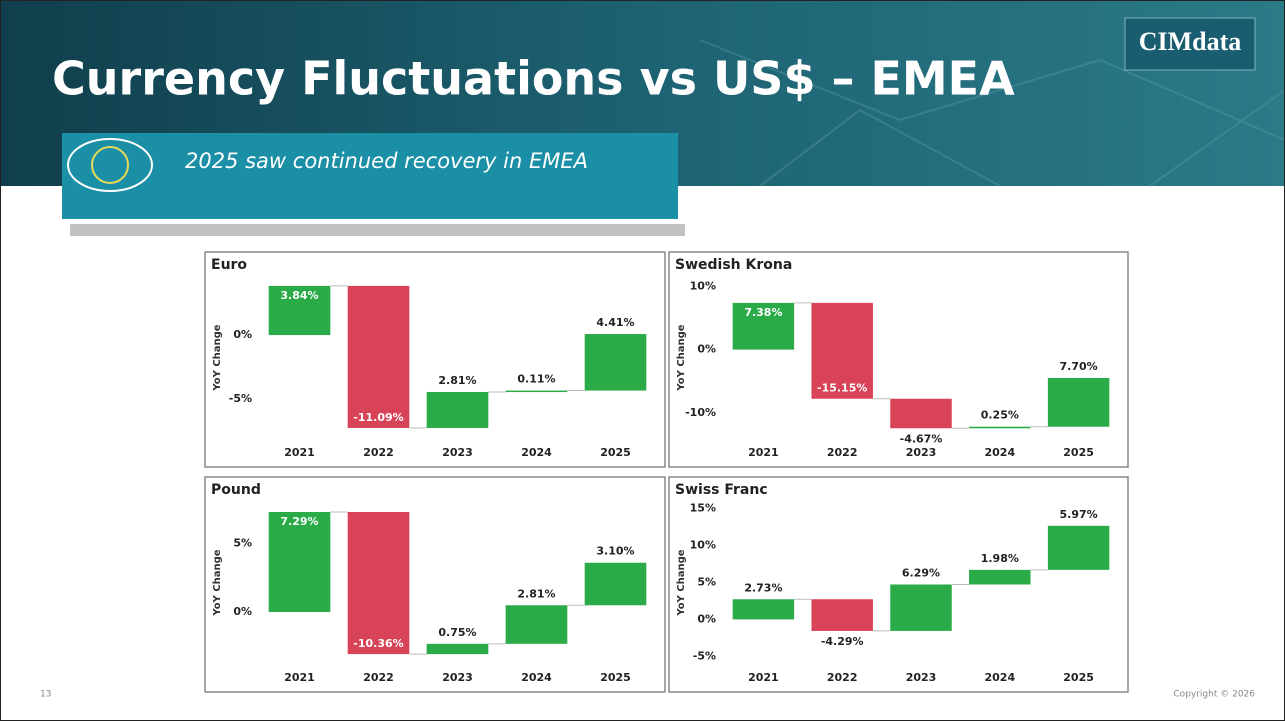  I want to click on data-label: 6.29%, so click(921, 572).